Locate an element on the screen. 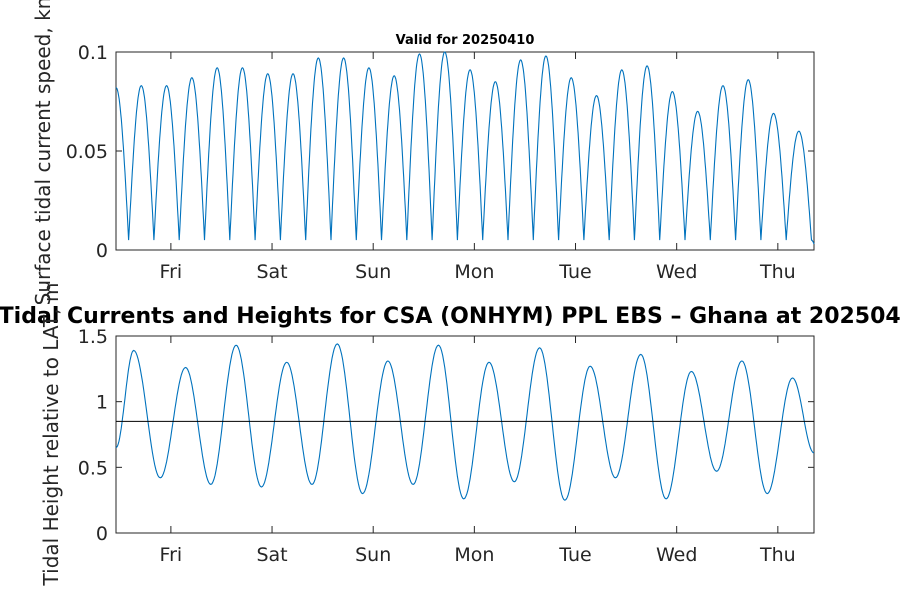 The image size is (900, 600). top-xtick-label: Thu is located at coordinates (777, 272).